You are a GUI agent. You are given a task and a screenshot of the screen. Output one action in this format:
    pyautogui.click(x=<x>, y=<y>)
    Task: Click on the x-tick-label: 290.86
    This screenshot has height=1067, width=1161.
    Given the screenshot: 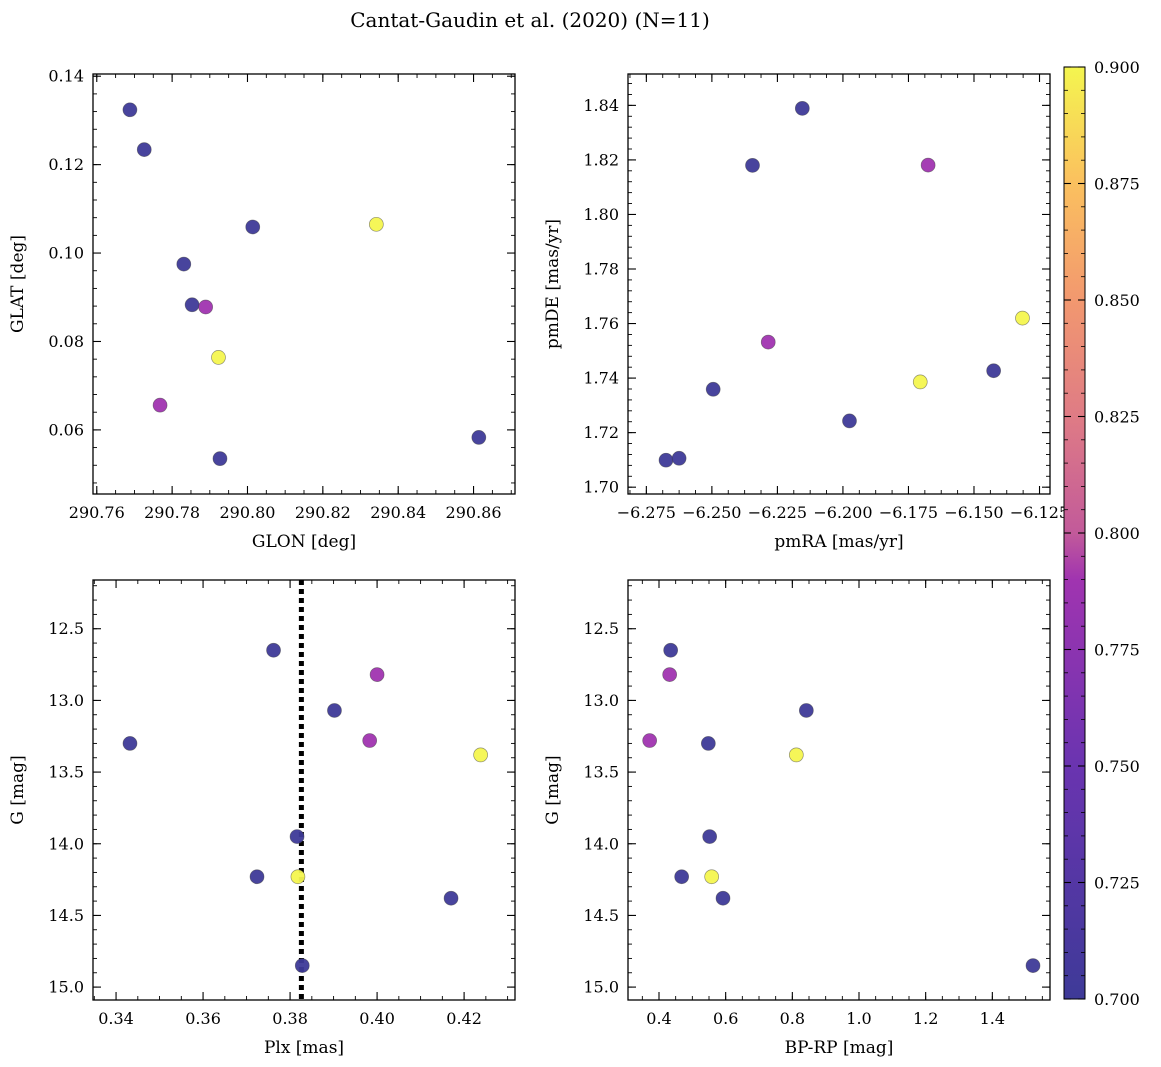 What is the action you would take?
    pyautogui.click(x=474, y=512)
    